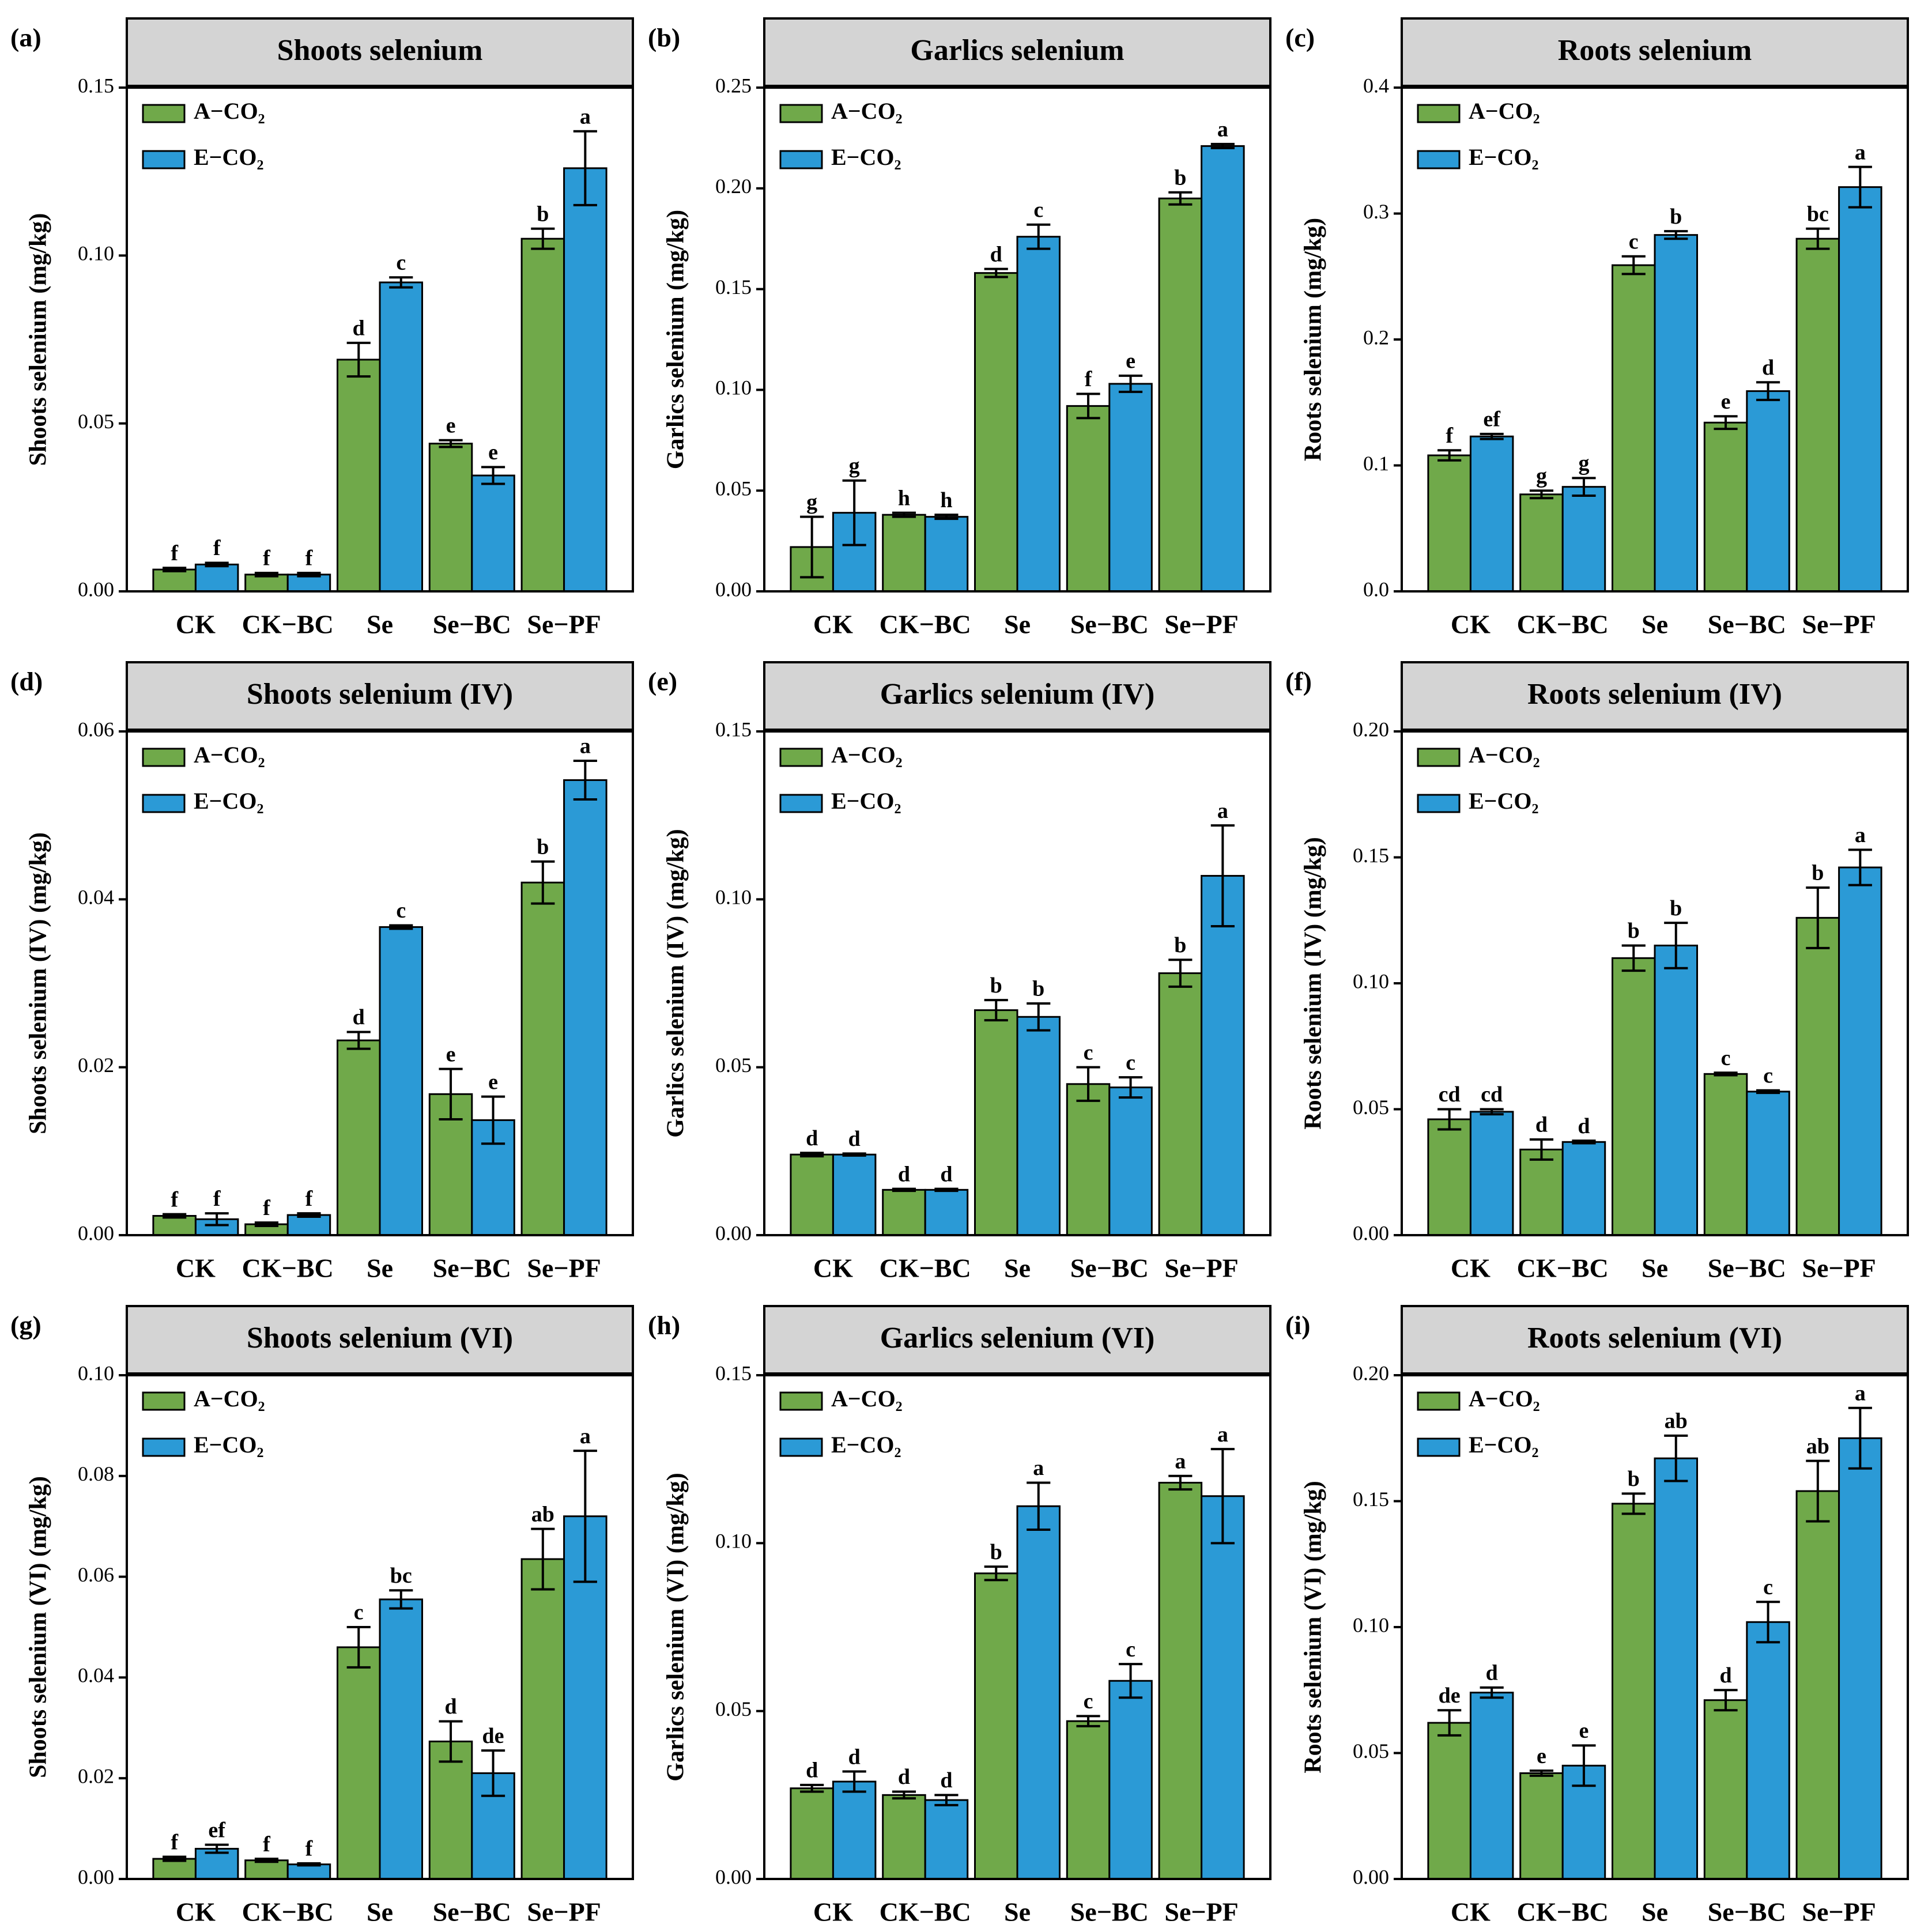 This screenshot has height=1932, width=1913. I want to click on x-tick-label: CK, so click(196, 1269).